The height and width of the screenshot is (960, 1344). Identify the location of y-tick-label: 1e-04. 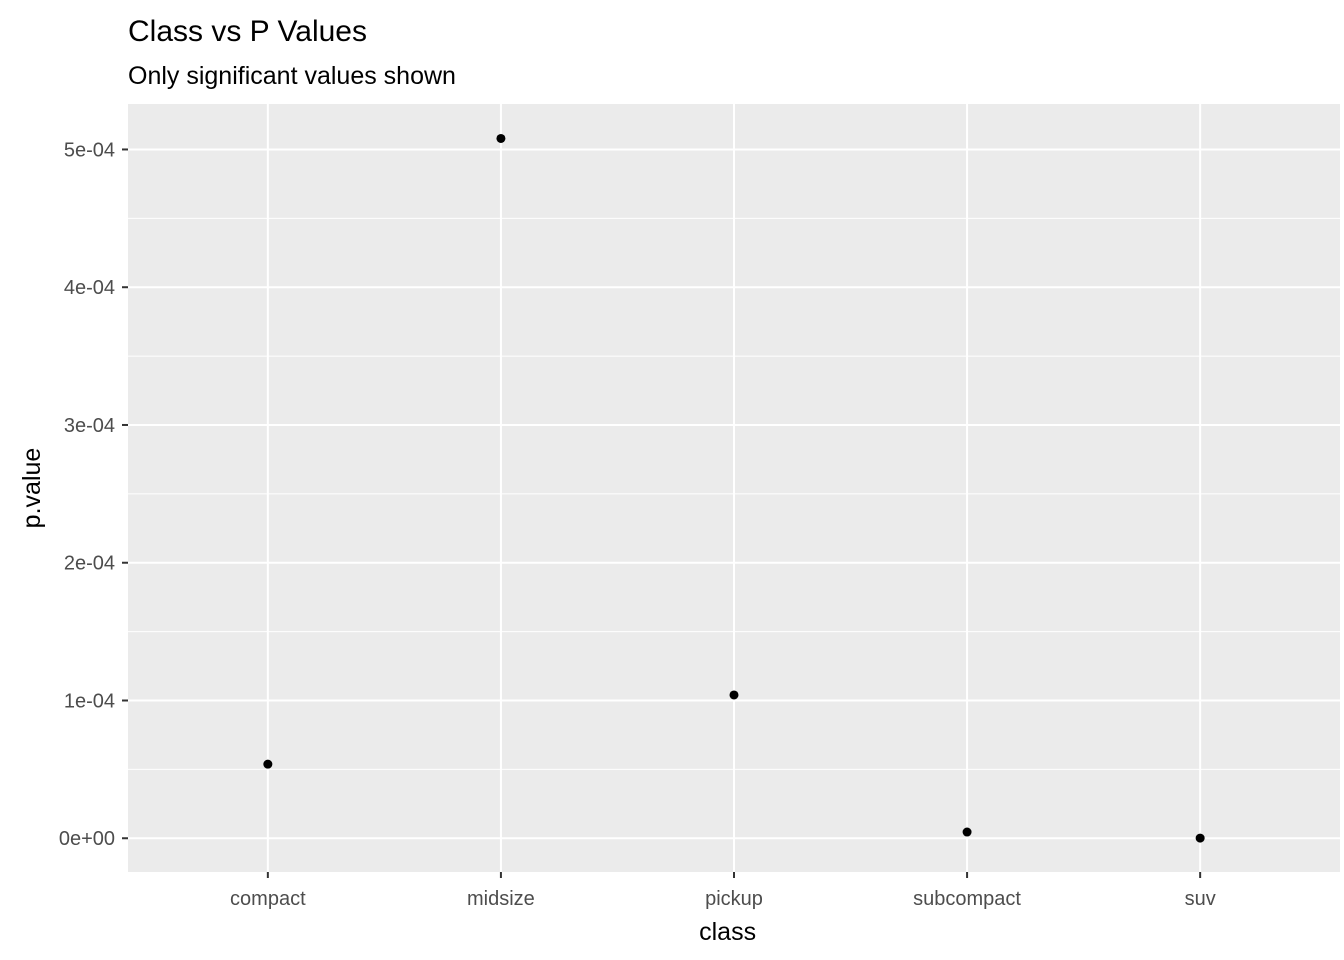
(89, 701).